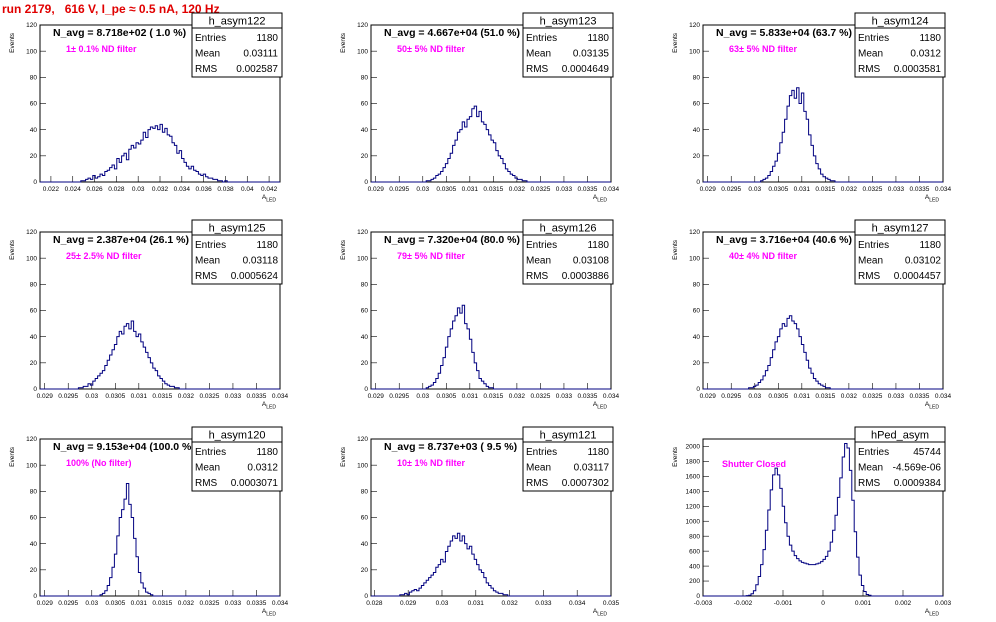 The height and width of the screenshot is (622, 996). I want to click on histogram-name: h_asym124, so click(900, 22).